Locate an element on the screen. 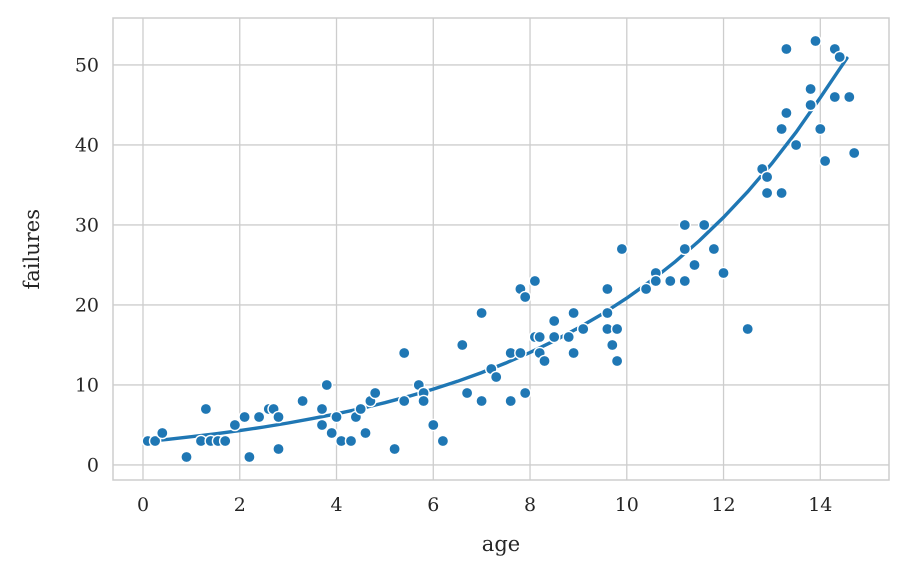 The width and height of the screenshot is (907, 586). y-tick-label: 10 is located at coordinates (87, 385).